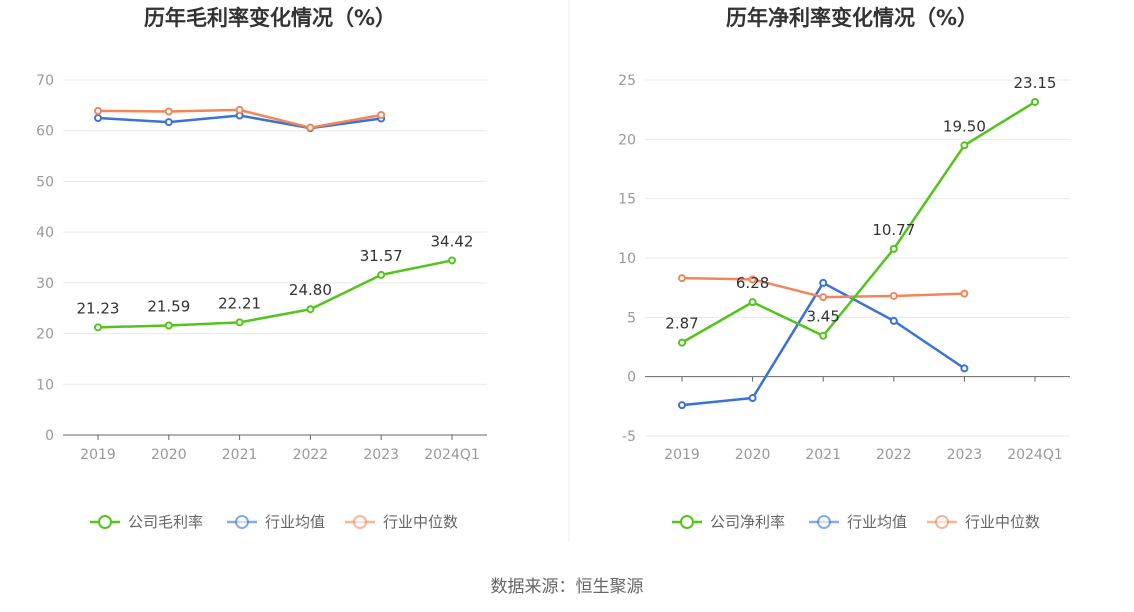 Image resolution: width=1134 pixels, height=612 pixels. Describe the element at coordinates (627, 81) in the screenshot. I see `y-tick-label: 25` at that location.